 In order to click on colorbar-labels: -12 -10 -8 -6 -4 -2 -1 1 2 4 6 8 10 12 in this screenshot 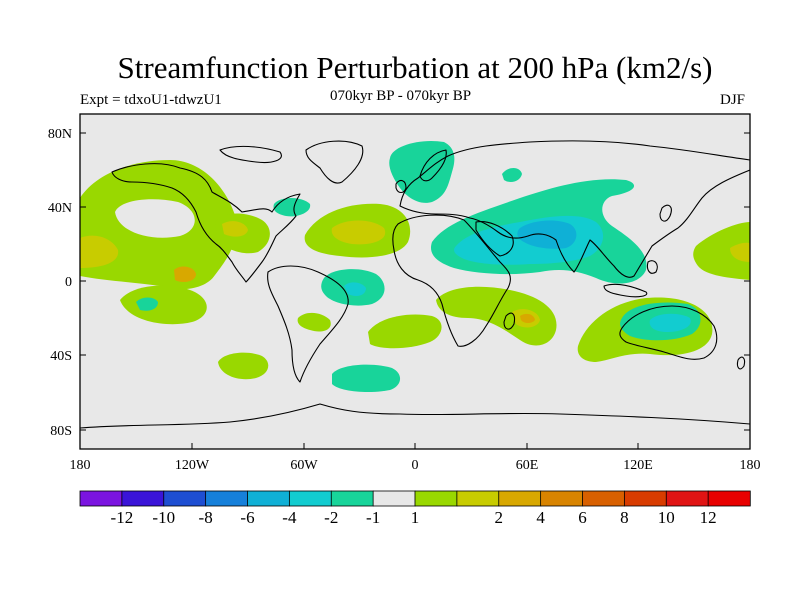, I will do `click(414, 517)`.